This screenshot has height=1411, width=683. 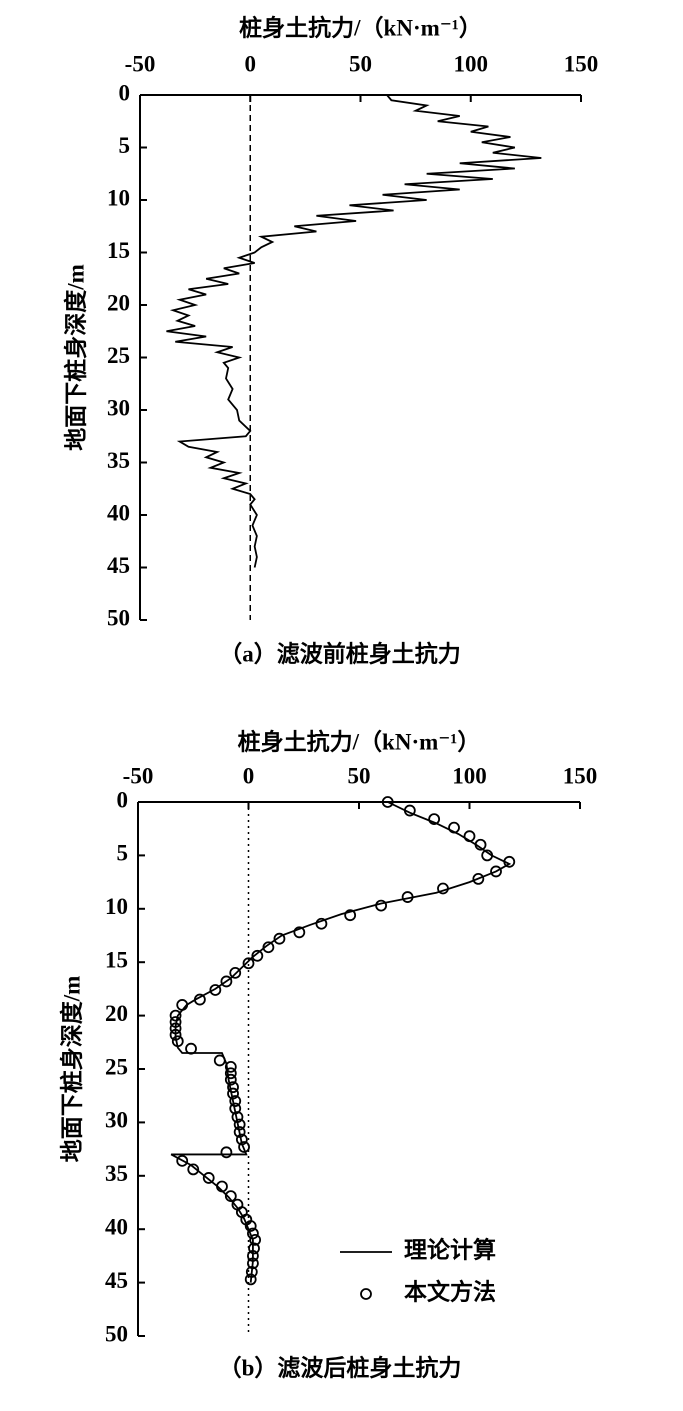 What do you see at coordinates (450, 1291) in the screenshot?
I see `legend-label: 本文方法` at bounding box center [450, 1291].